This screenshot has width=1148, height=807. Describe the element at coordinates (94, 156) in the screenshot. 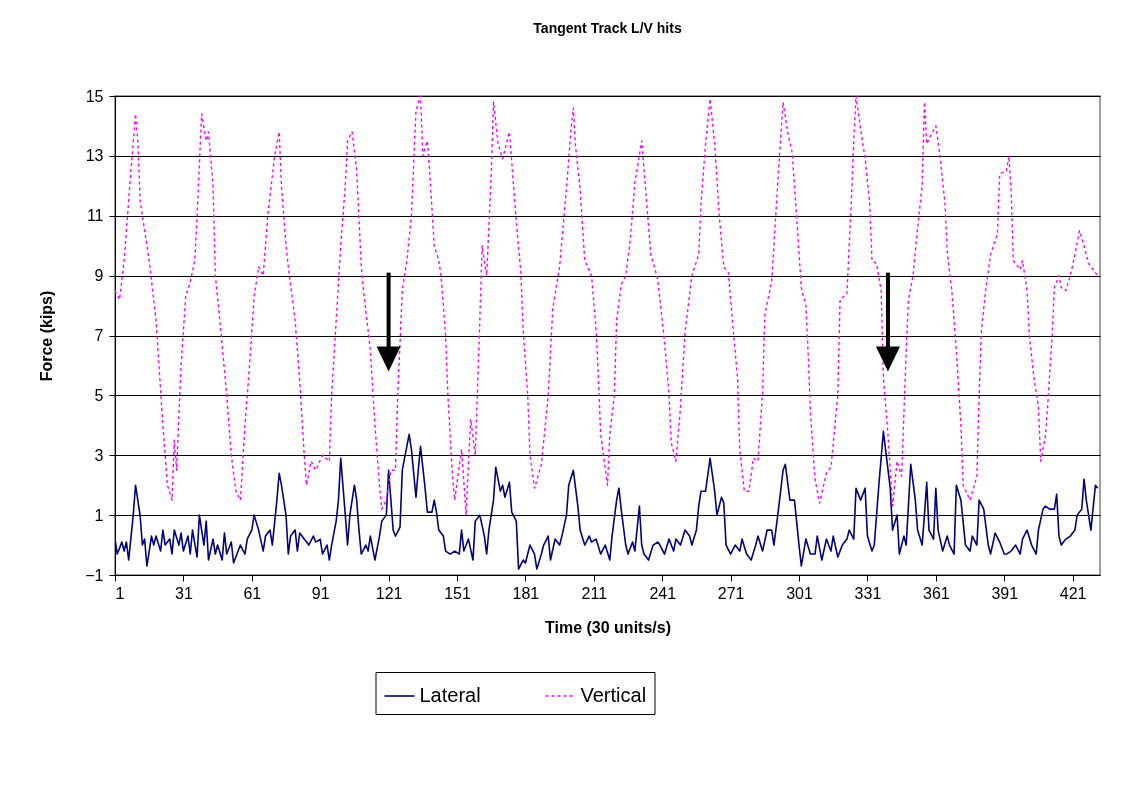

I see `y-tick-label: 13` at that location.